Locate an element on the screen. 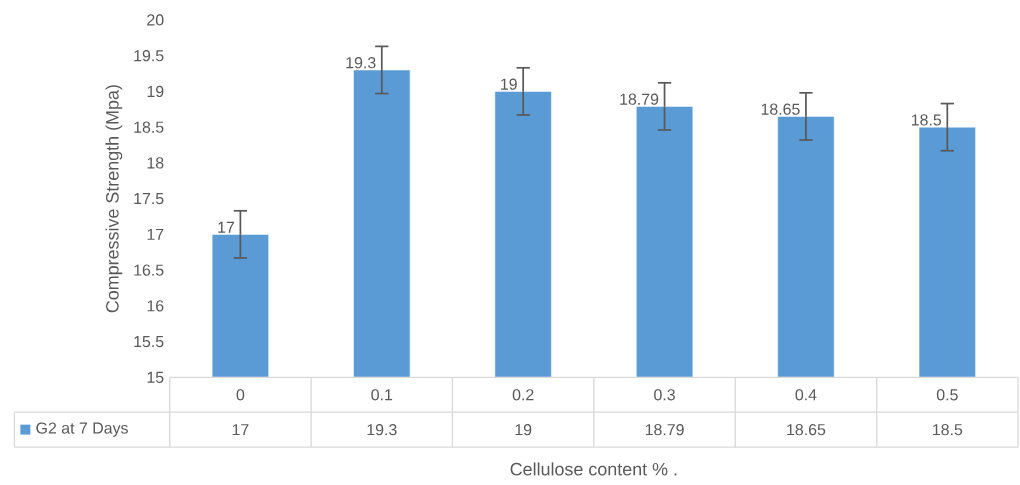 This screenshot has height=485, width=1020. annotation: 17 is located at coordinates (226, 227).